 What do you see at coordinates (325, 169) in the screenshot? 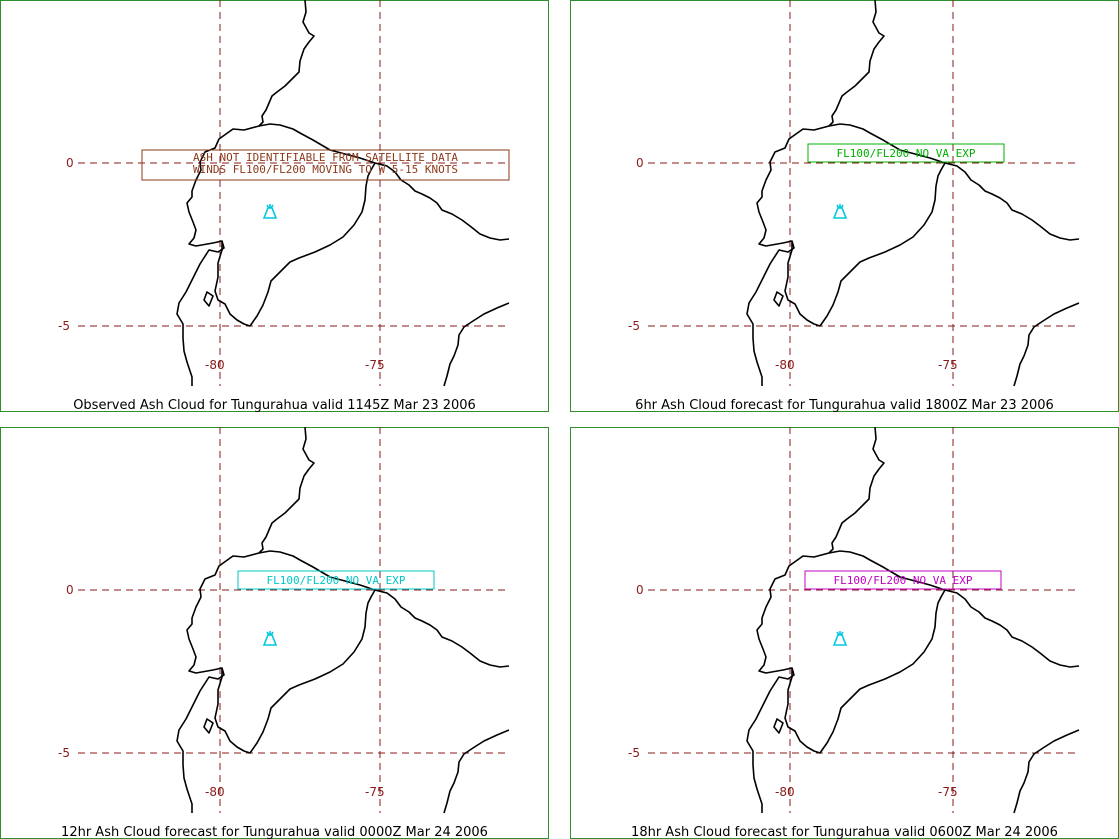
I see `advisory-note-line: WINDS FL100/FL200 MOVING TO W 5-15 KNOTS` at bounding box center [325, 169].